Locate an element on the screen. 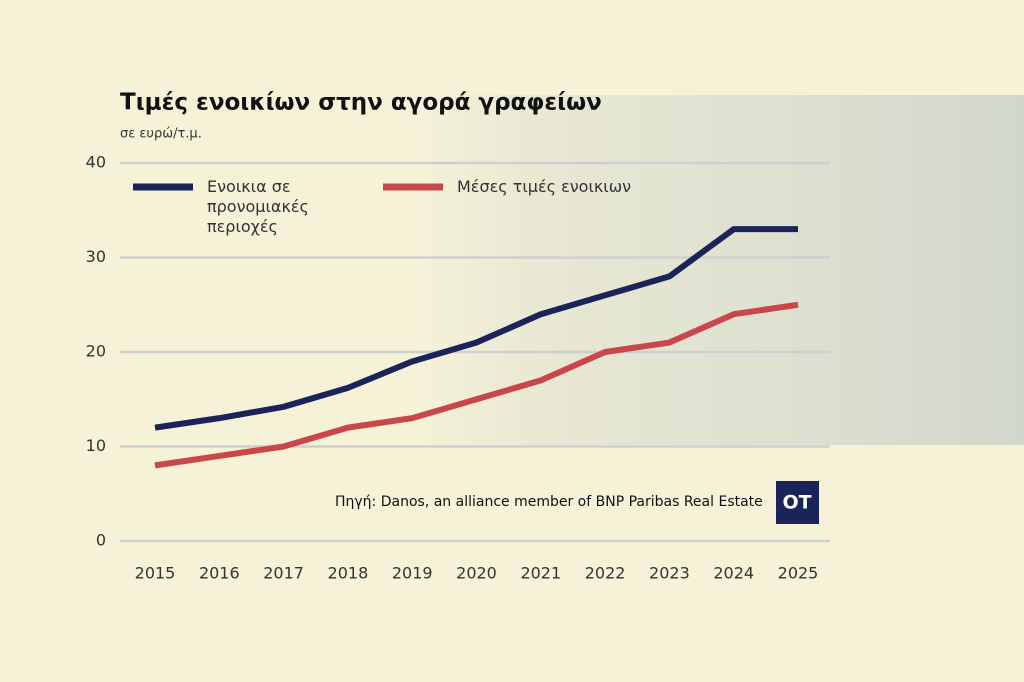 The width and height of the screenshot is (1024, 682). x-tick-label: 2015 is located at coordinates (155, 573).